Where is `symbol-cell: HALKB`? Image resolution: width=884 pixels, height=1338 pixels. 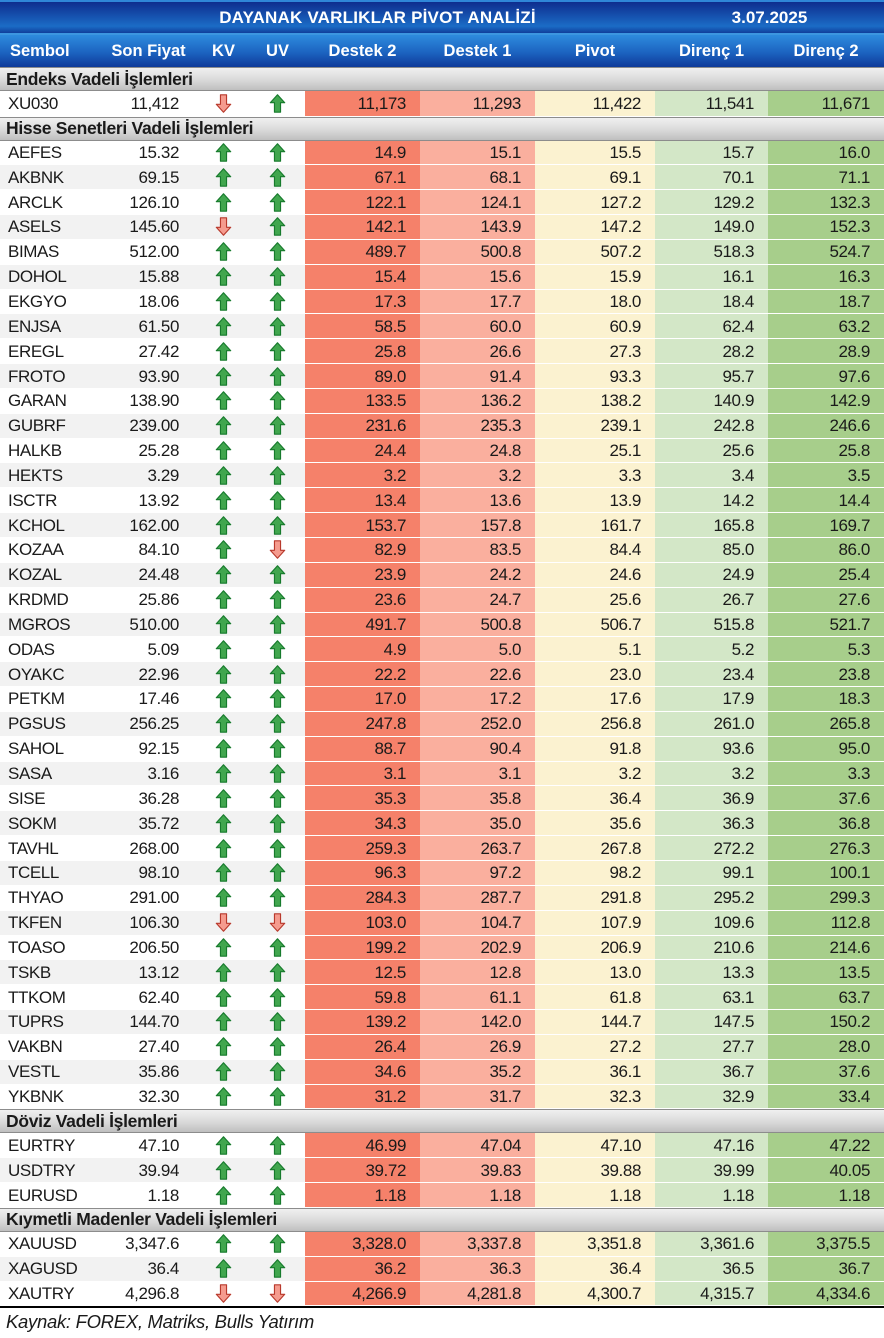
symbol-cell: HALKB is located at coordinates (50, 451).